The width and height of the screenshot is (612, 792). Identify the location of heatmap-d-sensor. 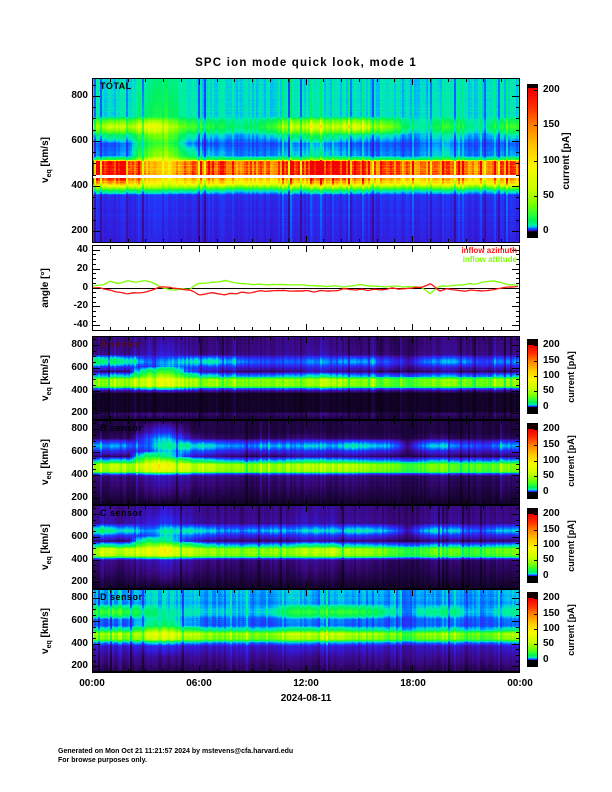
(306, 631).